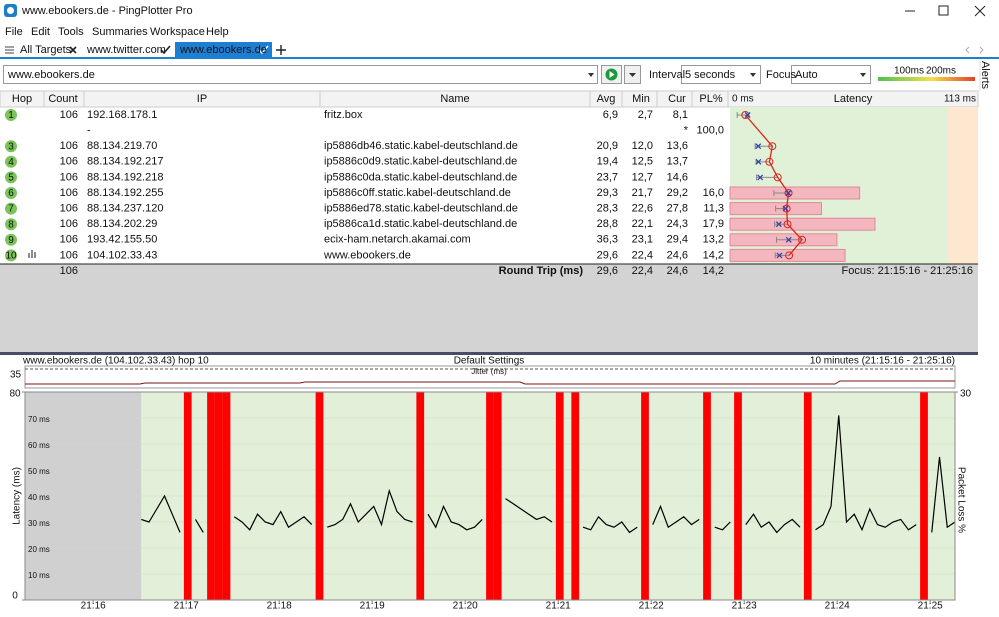 The width and height of the screenshot is (999, 617). Describe the element at coordinates (420, 162) in the screenshot. I see `hop-name: ip5886c0d9.static.kabel-deutschland.de` at that location.